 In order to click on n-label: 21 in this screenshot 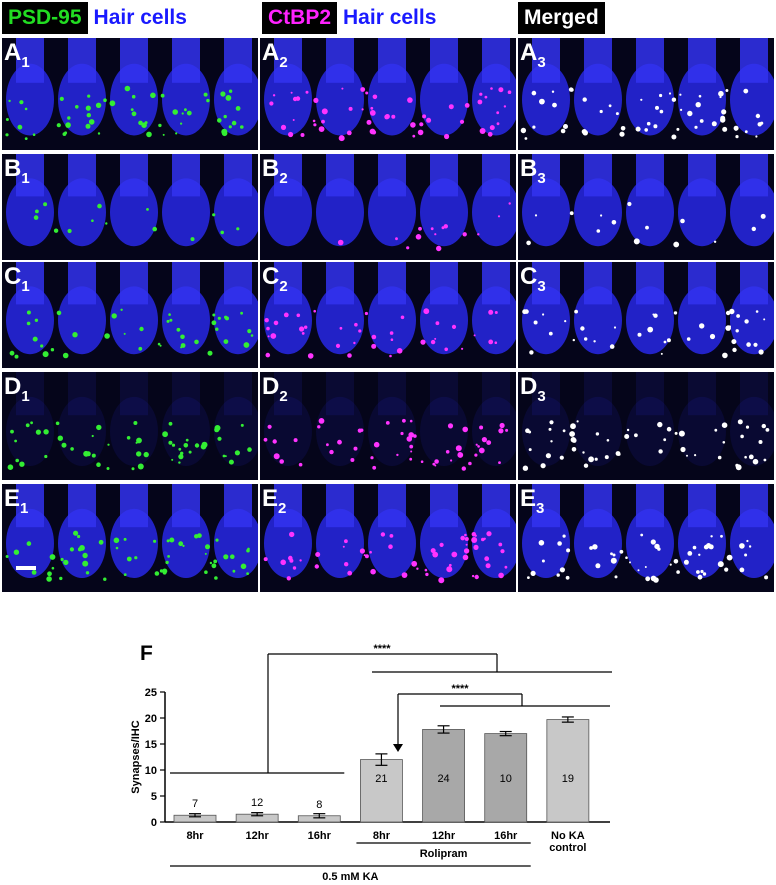, I will do `click(381, 779)`.